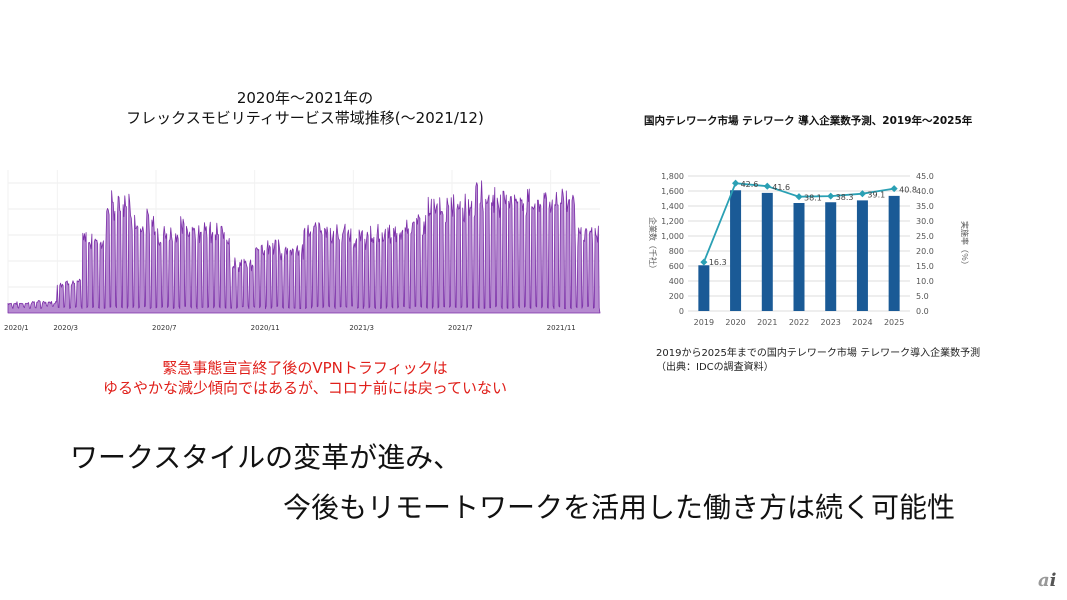 This screenshot has height=600, width=1067. I want to click on data-label: 16.3, so click(718, 262).